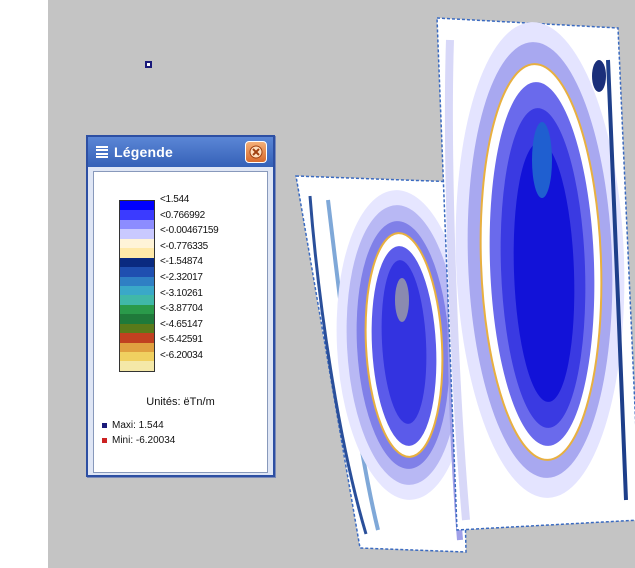 Image resolution: width=635 pixels, height=568 pixels. I want to click on legend-units-label: Unités: ëTn/m, so click(180, 402).